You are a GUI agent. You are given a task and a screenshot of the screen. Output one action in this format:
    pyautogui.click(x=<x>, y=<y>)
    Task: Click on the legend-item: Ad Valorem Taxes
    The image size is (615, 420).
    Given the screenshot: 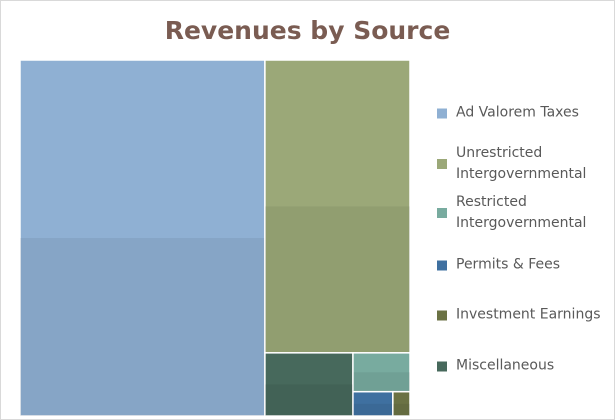 What is the action you would take?
    pyautogui.click(x=521, y=113)
    